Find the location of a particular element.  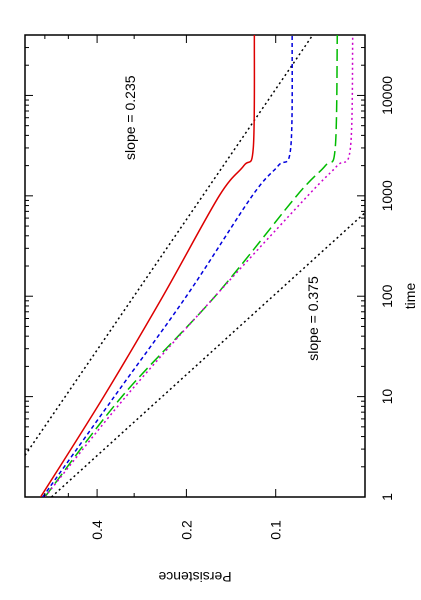

slope-annotation-1: slope = 0.235 is located at coordinates (130, 117).